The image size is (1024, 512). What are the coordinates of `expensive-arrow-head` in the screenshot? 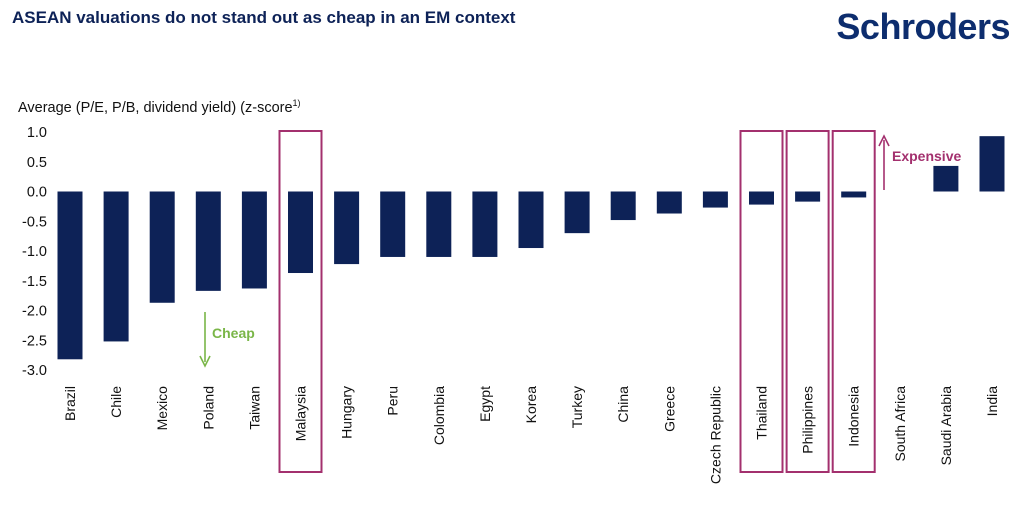 It's located at (884, 140).